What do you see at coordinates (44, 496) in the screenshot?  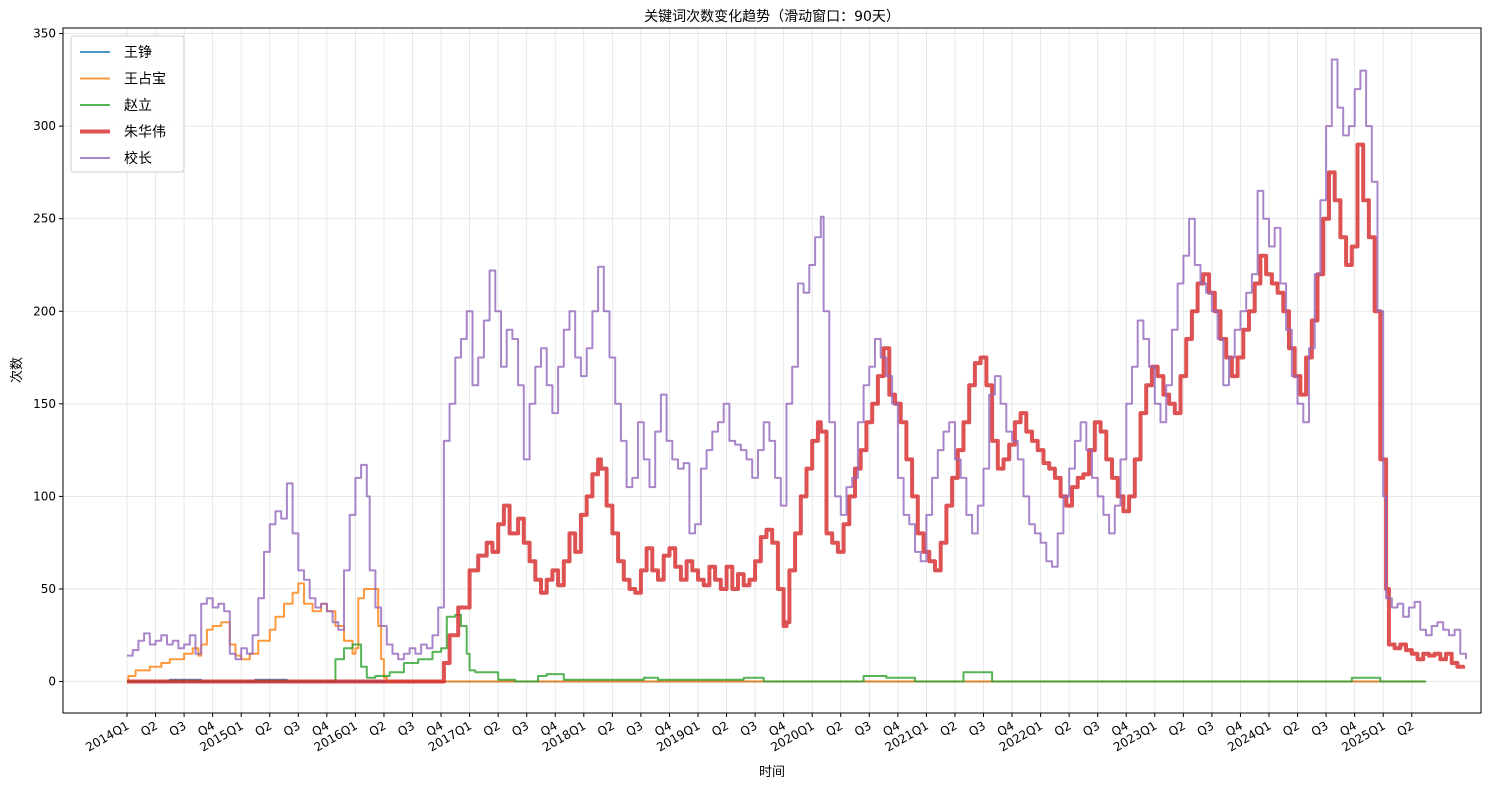 I see `y-tick-label: 100` at bounding box center [44, 496].